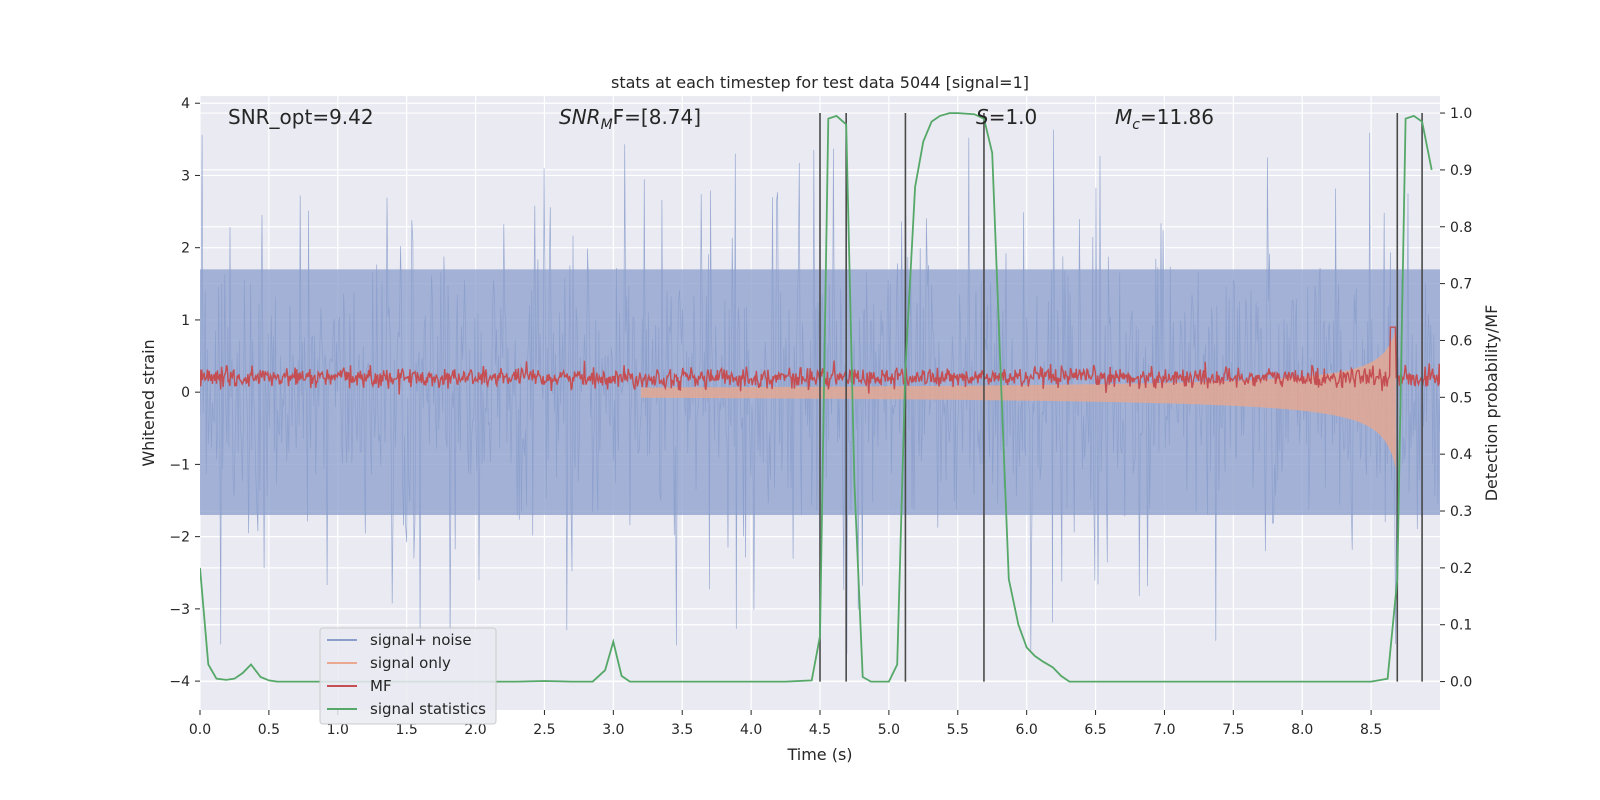  I want to click on x-tick-label-15: 7.5, so click(1233, 730).